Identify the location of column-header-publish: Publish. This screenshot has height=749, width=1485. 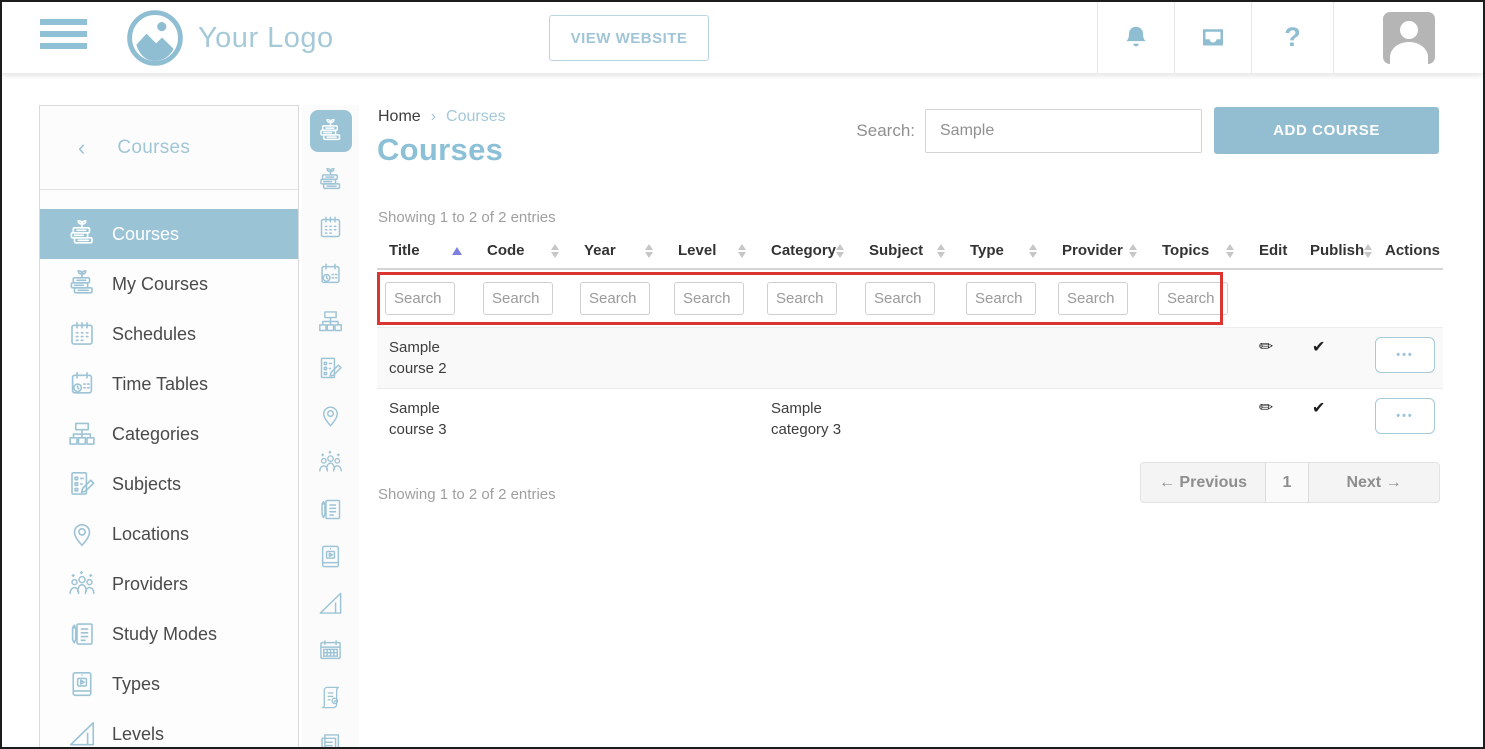
(1335, 250).